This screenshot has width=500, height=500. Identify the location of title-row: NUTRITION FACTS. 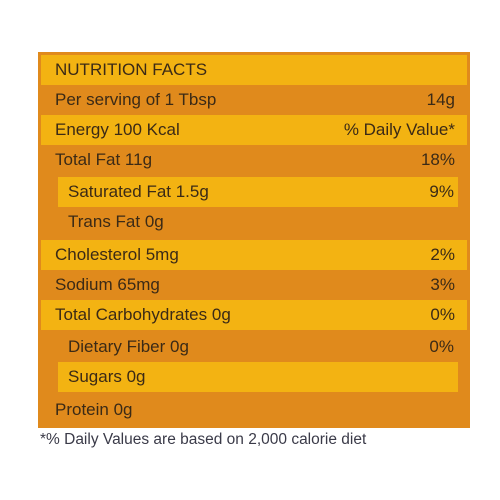
(254, 70).